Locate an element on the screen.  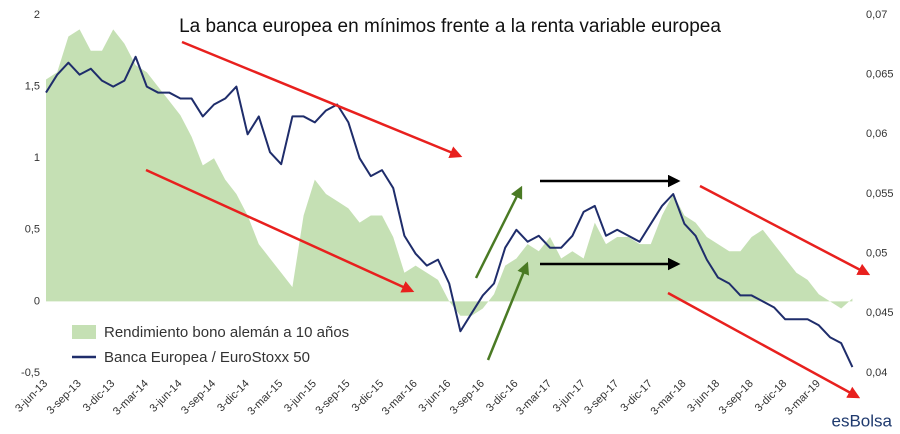
x-tick-label: 3-sep-17 is located at coordinates (601, 397).